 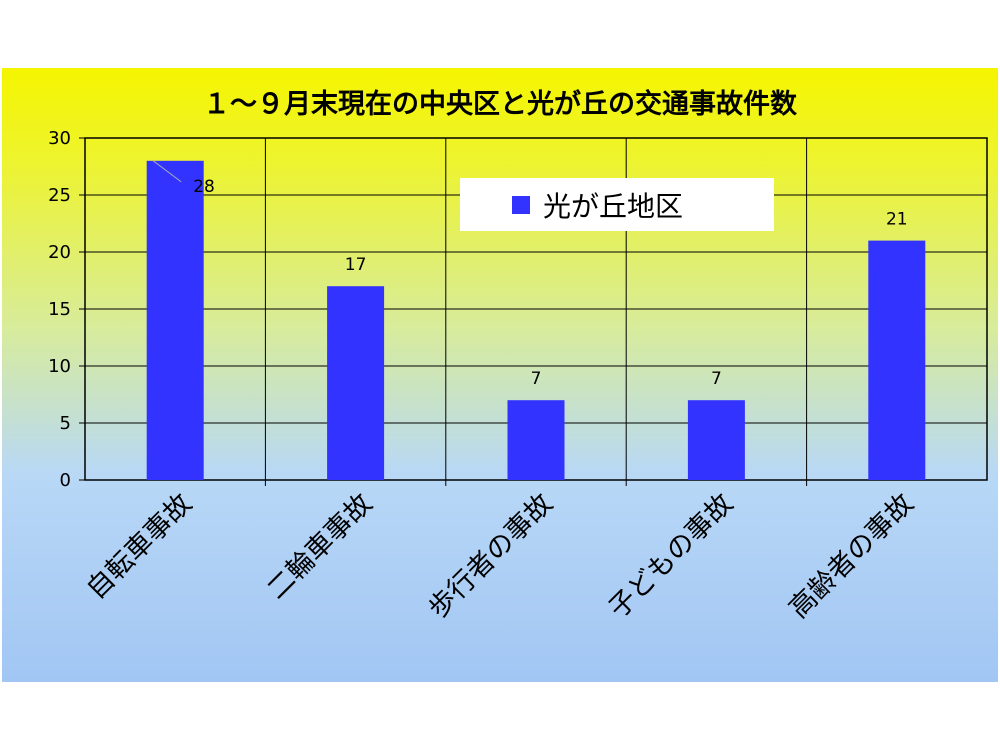 What do you see at coordinates (319, 546) in the screenshot?
I see `x-tick-label: 二輪車事故` at bounding box center [319, 546].